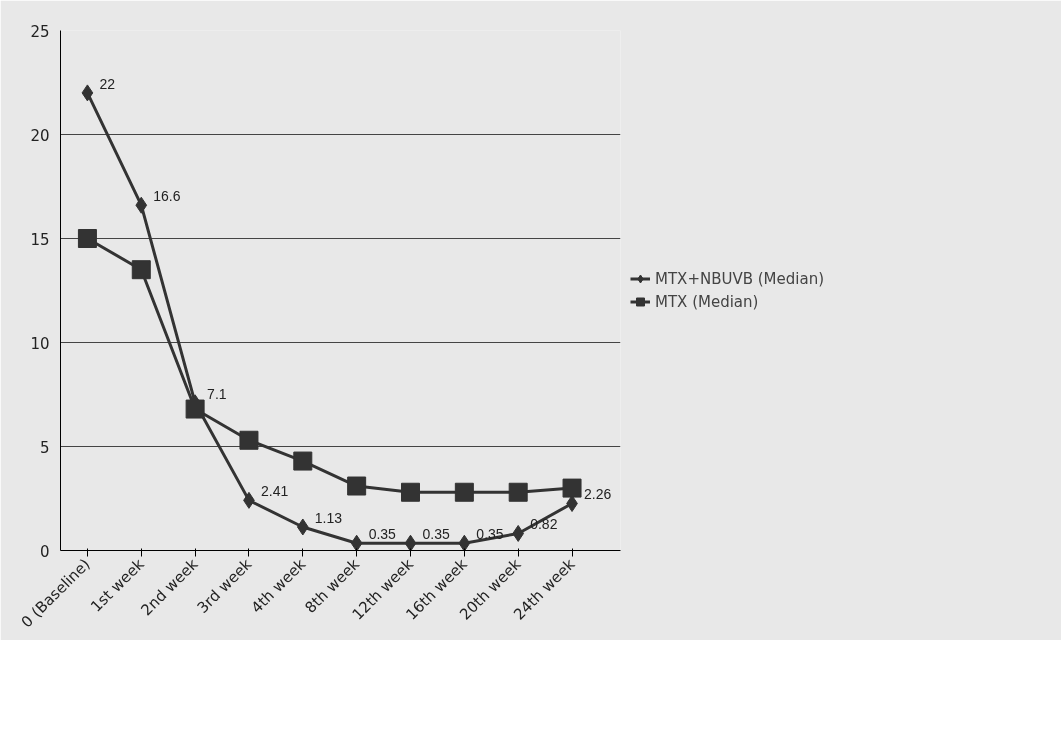  I want to click on y-tick-label: 15, so click(40, 239).